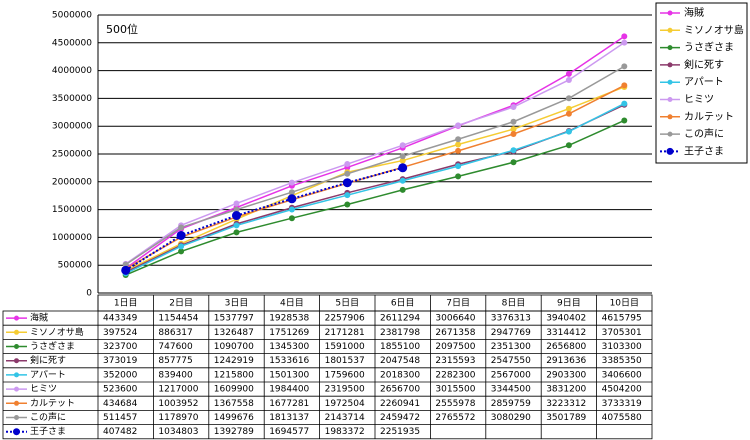 This screenshot has width=750, height=440. What do you see at coordinates (511, 390) in the screenshot?
I see `table-cell: 3344500` at bounding box center [511, 390].